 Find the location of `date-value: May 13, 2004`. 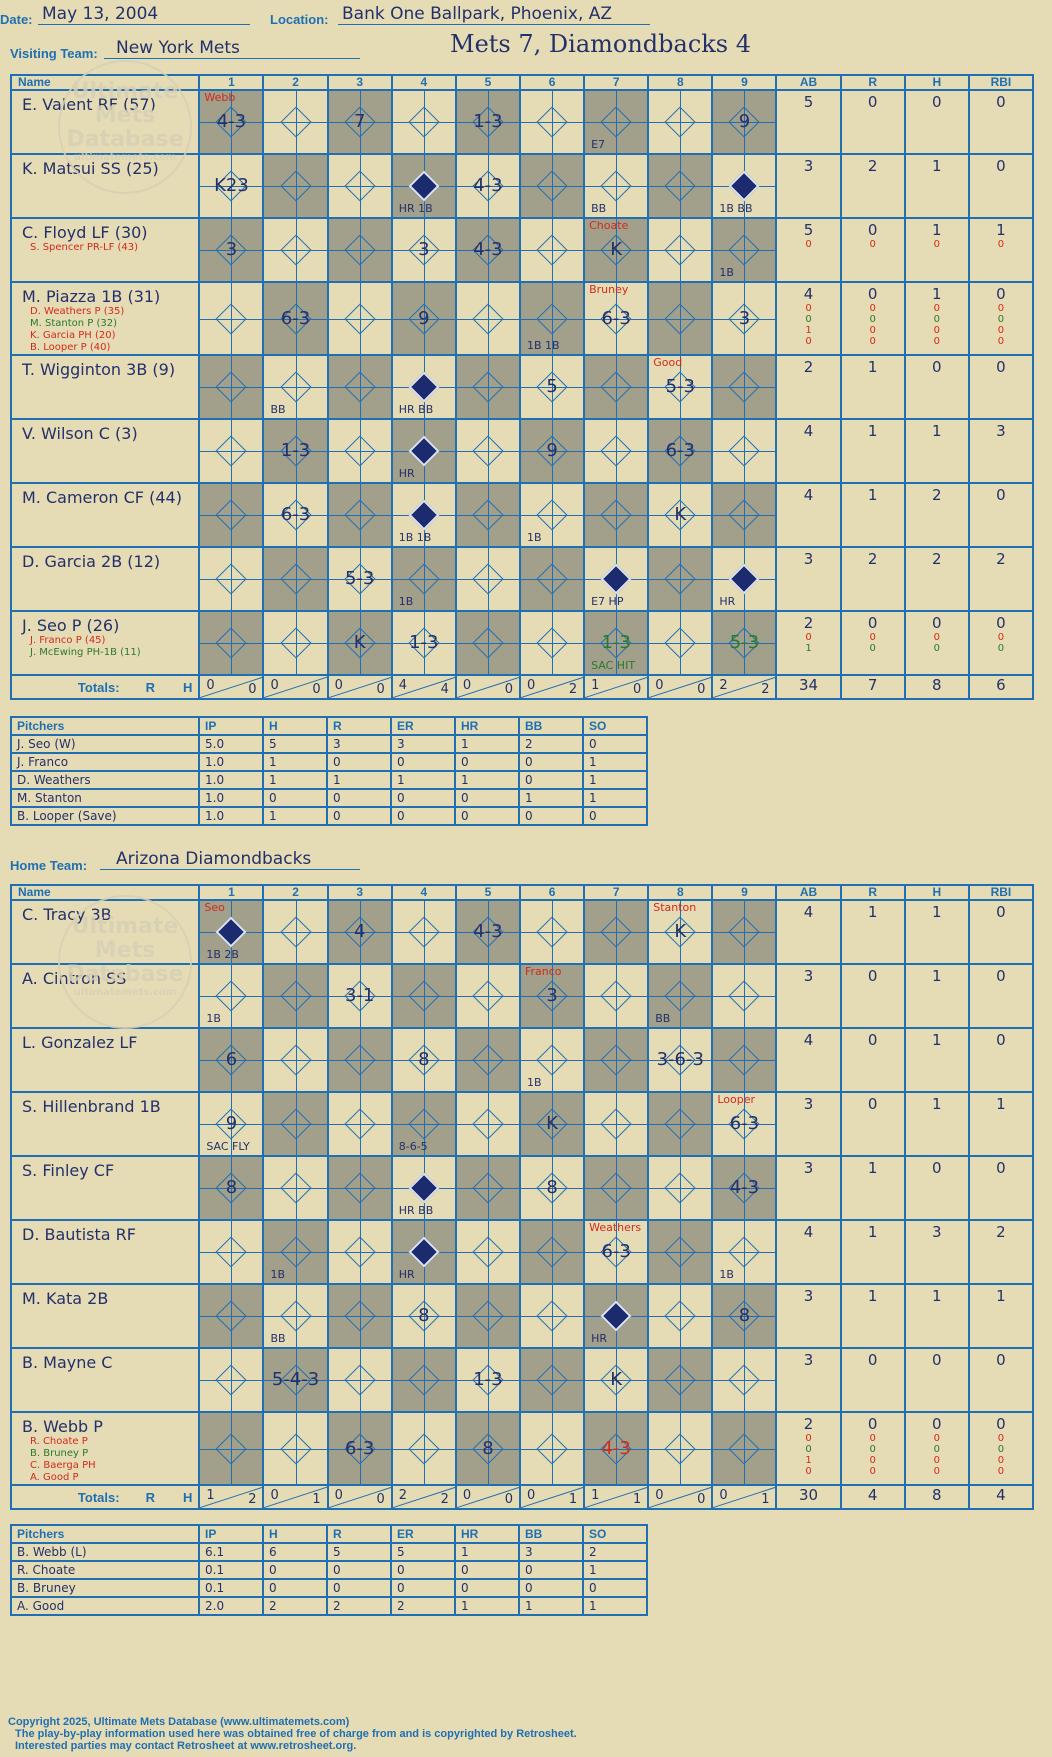

date-value: May 13, 2004 is located at coordinates (100, 14).